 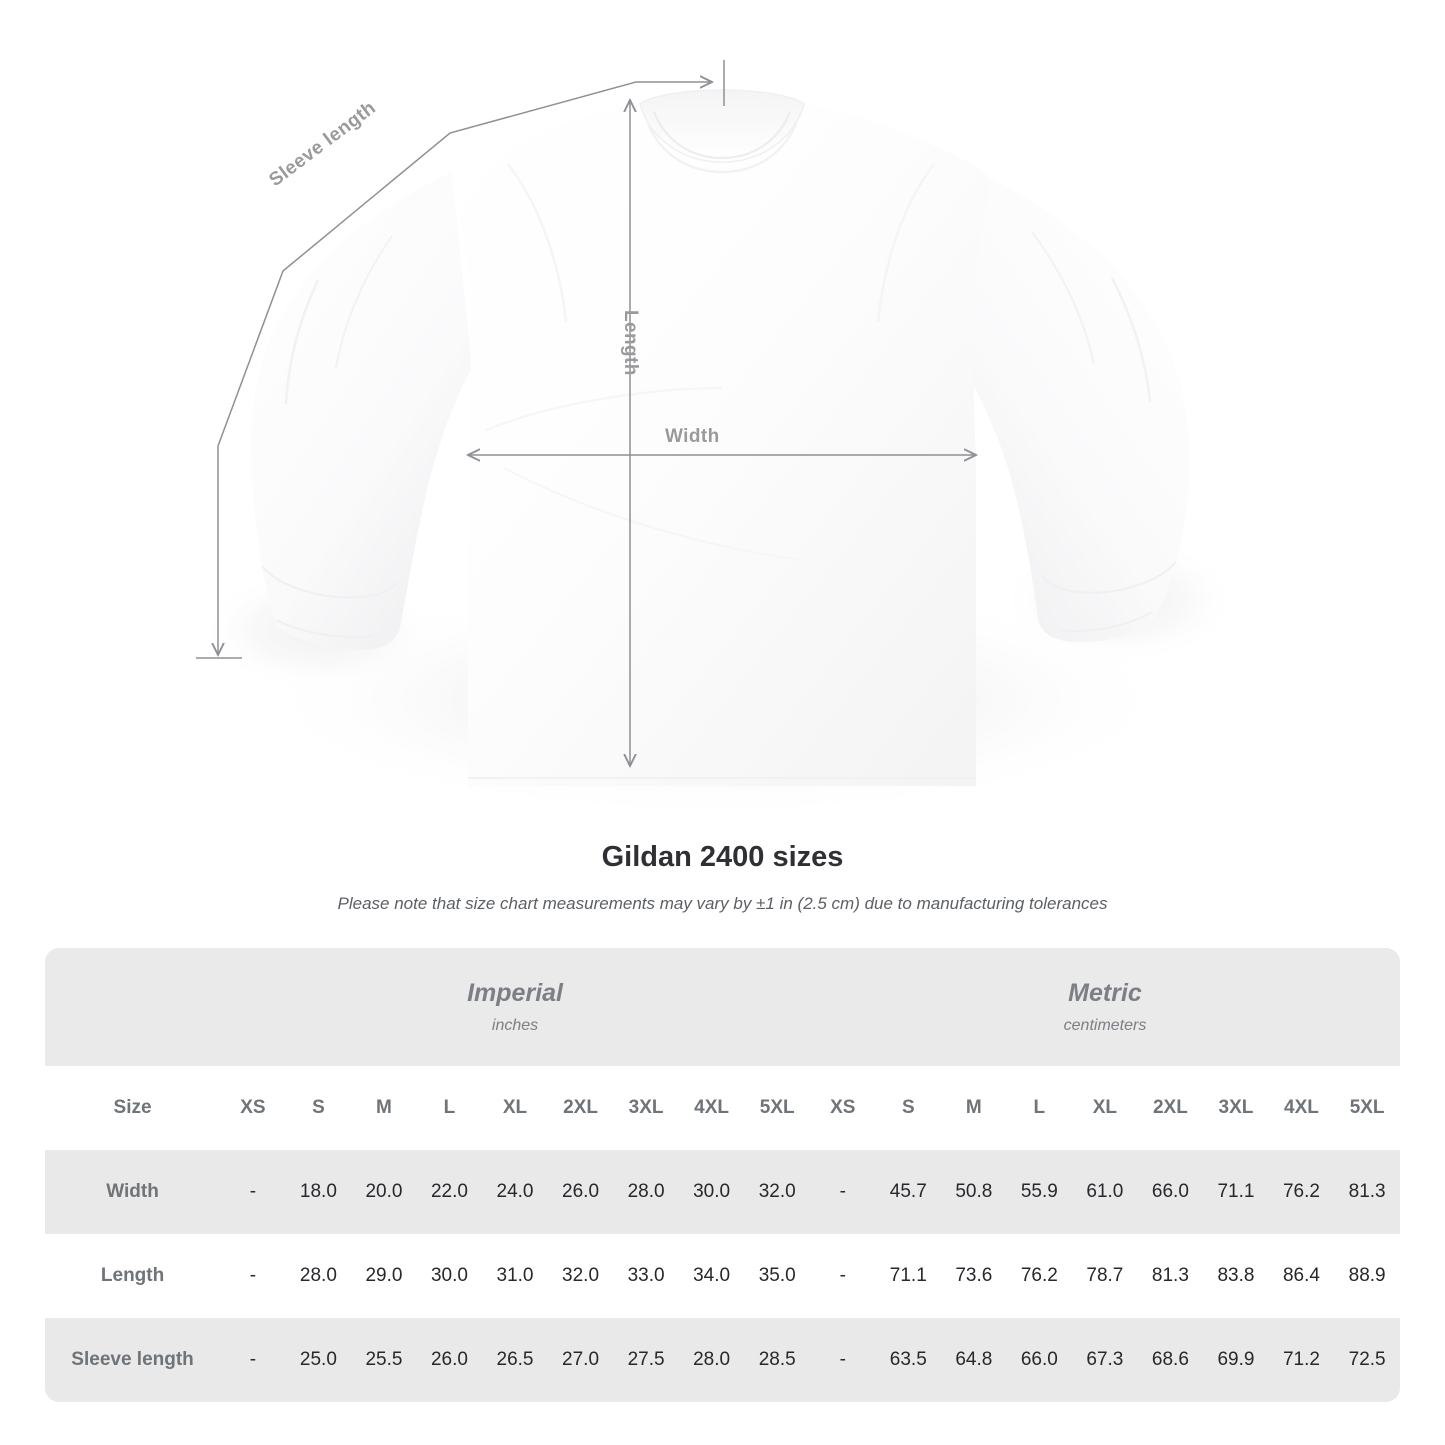 I want to click on unit-subtitle: inches, so click(x=515, y=1025).